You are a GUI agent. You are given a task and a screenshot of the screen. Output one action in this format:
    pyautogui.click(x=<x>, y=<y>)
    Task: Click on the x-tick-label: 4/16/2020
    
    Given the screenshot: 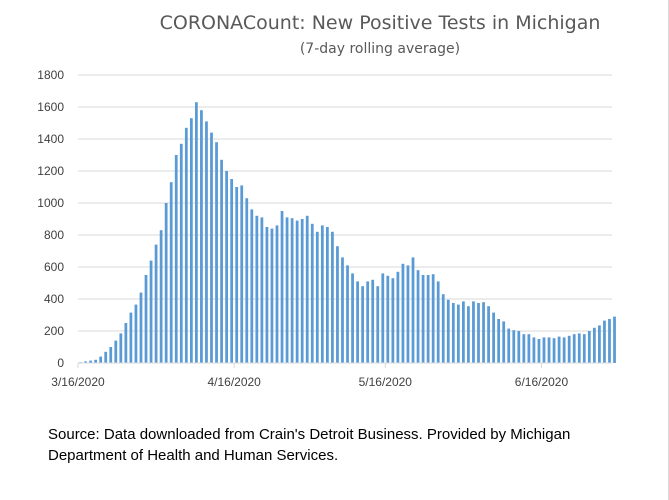 What is the action you would take?
    pyautogui.click(x=234, y=382)
    